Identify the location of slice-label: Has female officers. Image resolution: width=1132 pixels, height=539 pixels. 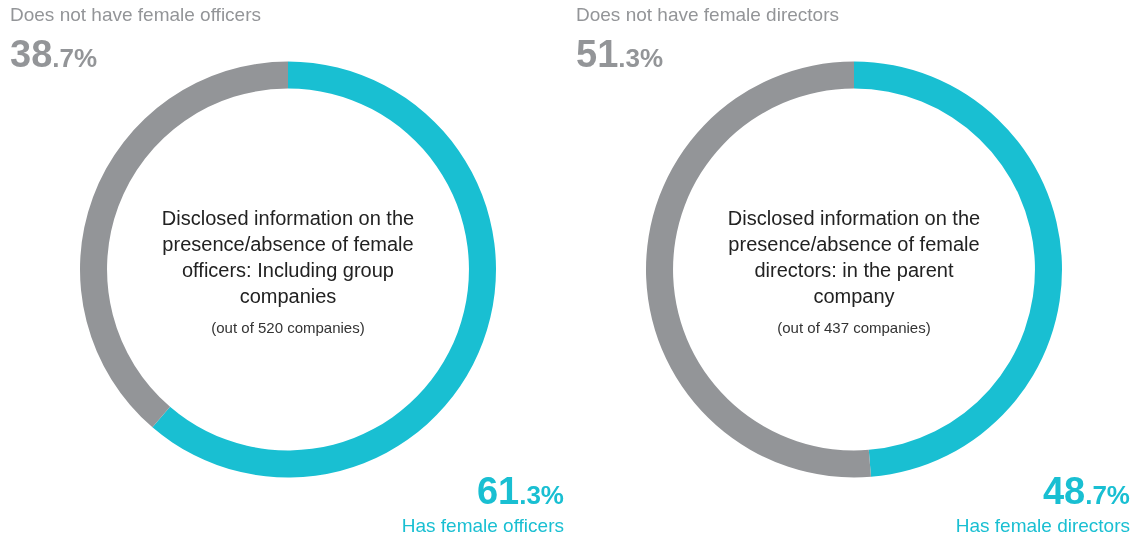
(482, 526).